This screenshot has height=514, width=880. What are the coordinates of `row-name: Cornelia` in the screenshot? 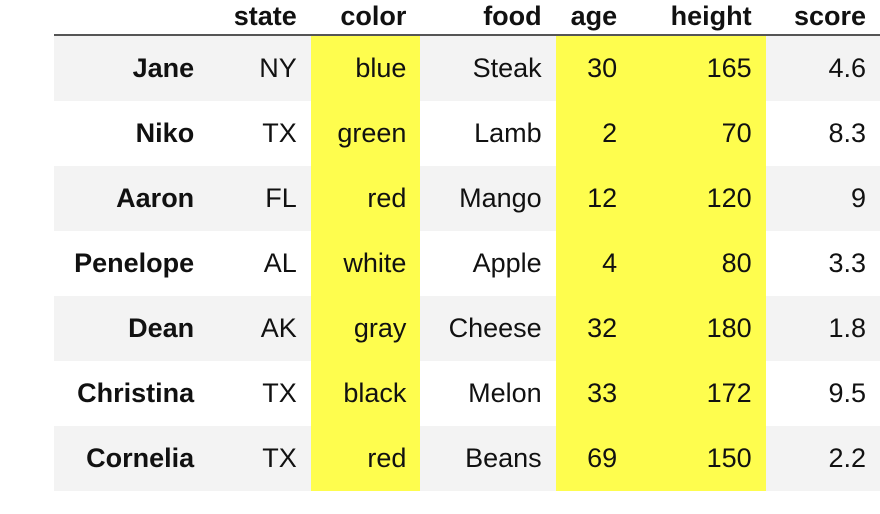 It's located at (140, 458).